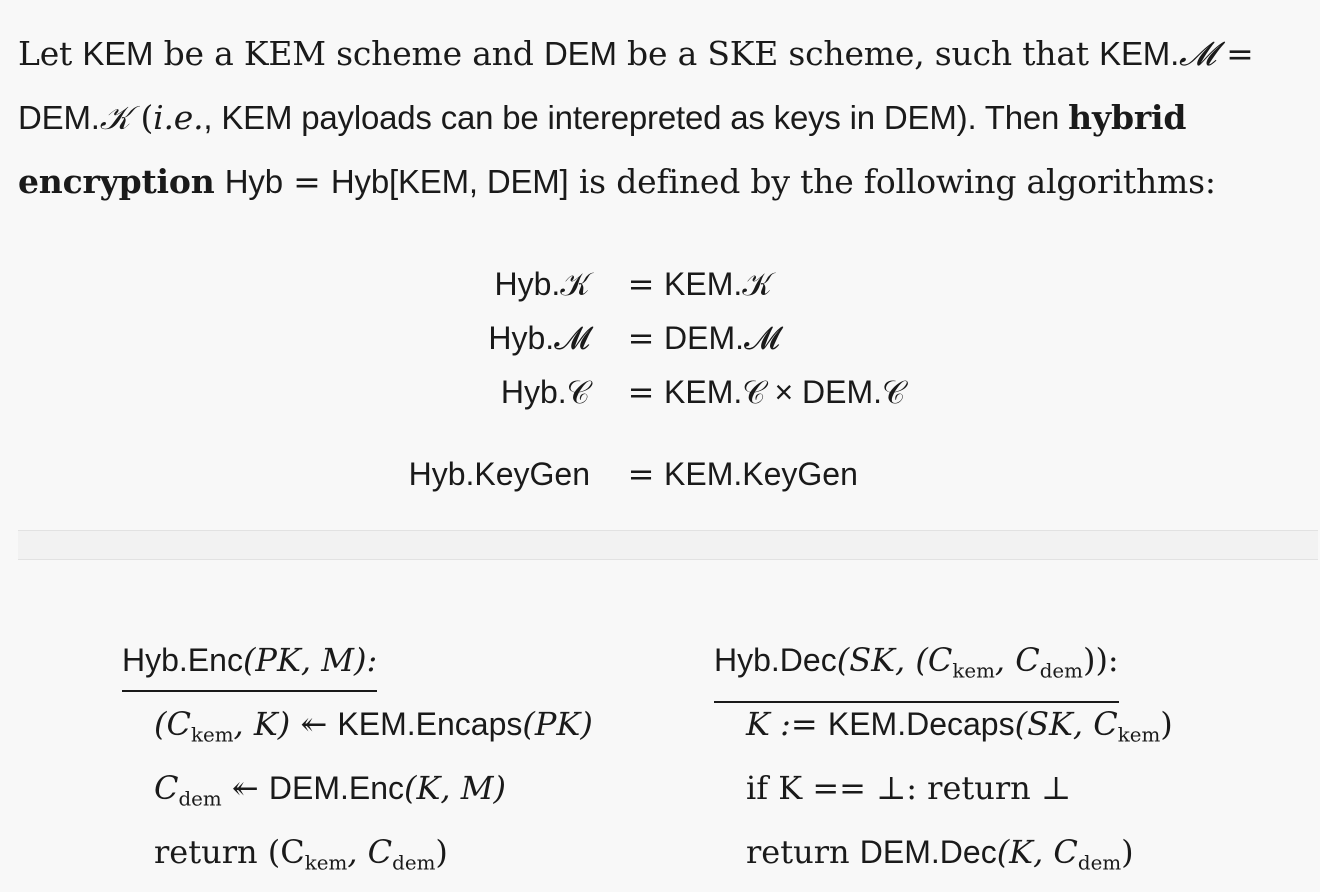 The image size is (1320, 892). I want to click on math: (K, C, so click(1037, 852).